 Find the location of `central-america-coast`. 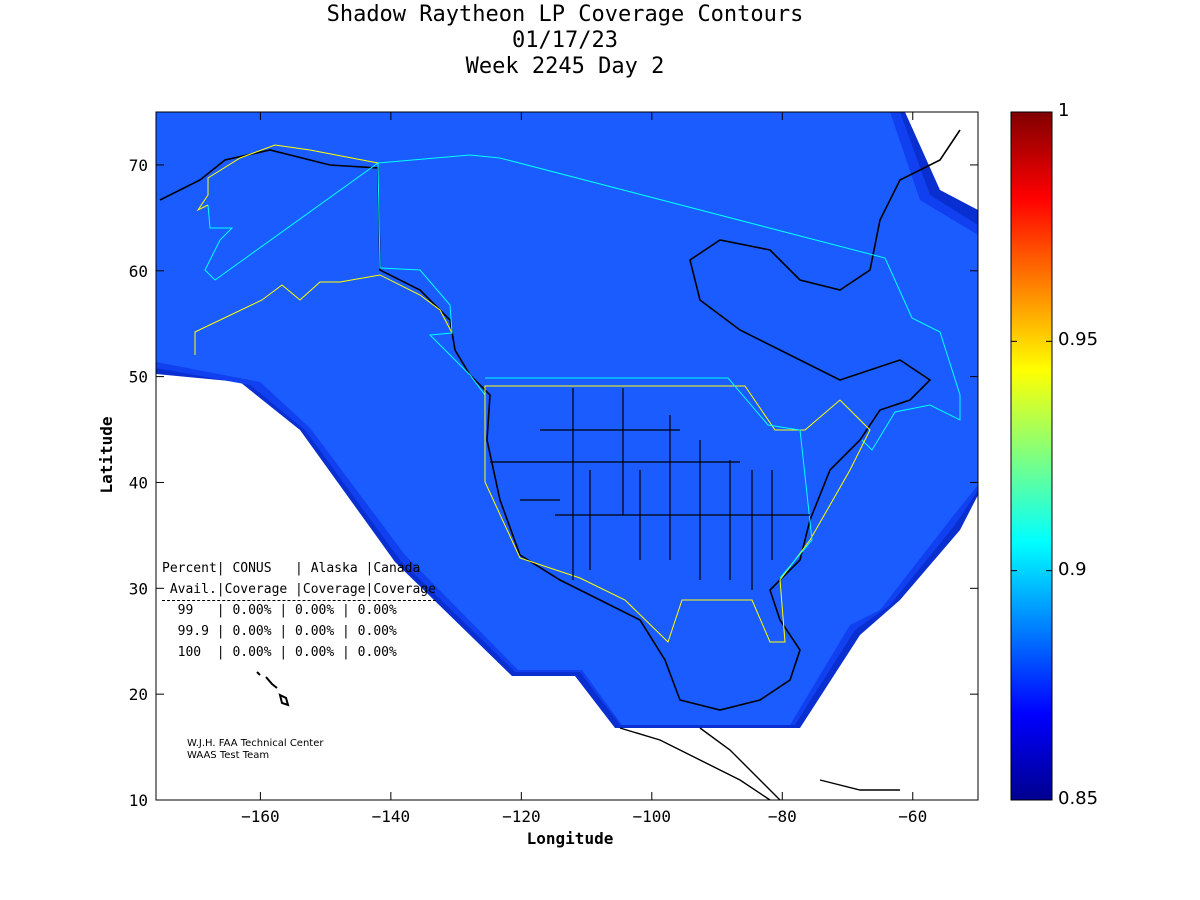

central-america-coast is located at coordinates (759, 763).